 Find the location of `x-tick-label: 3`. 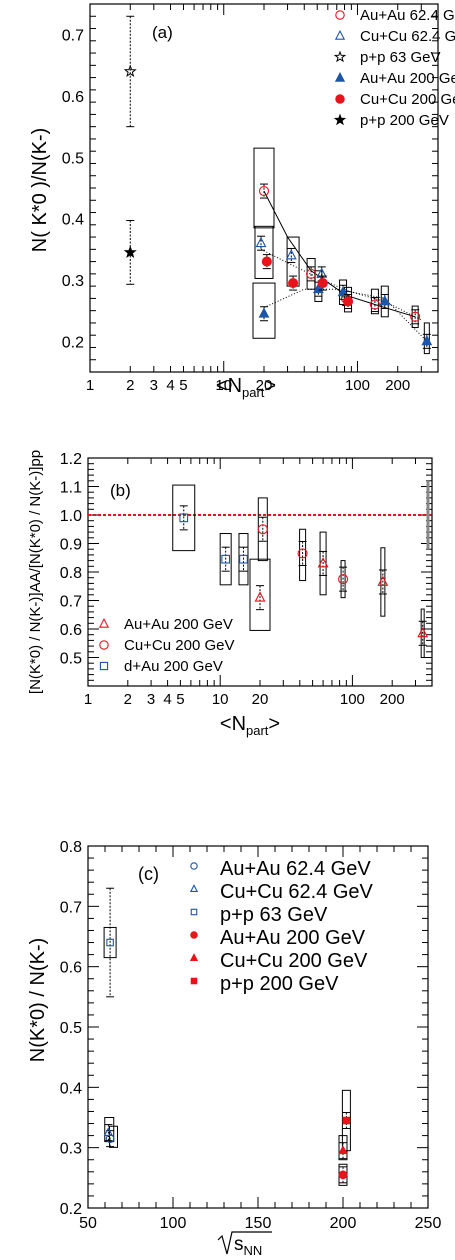

x-tick-label: 3 is located at coordinates (151, 699).